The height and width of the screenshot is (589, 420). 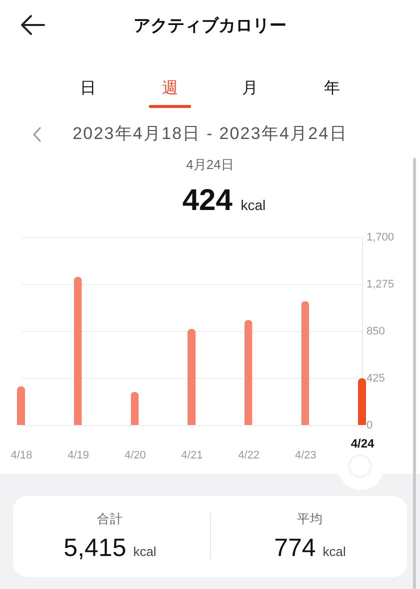 I want to click on text: 週, so click(x=170, y=89).